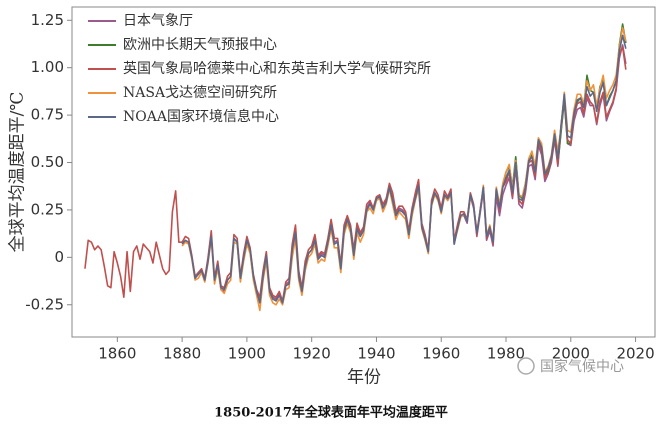  Describe the element at coordinates (247, 354) in the screenshot. I see `x-tick-label: 1900` at that location.